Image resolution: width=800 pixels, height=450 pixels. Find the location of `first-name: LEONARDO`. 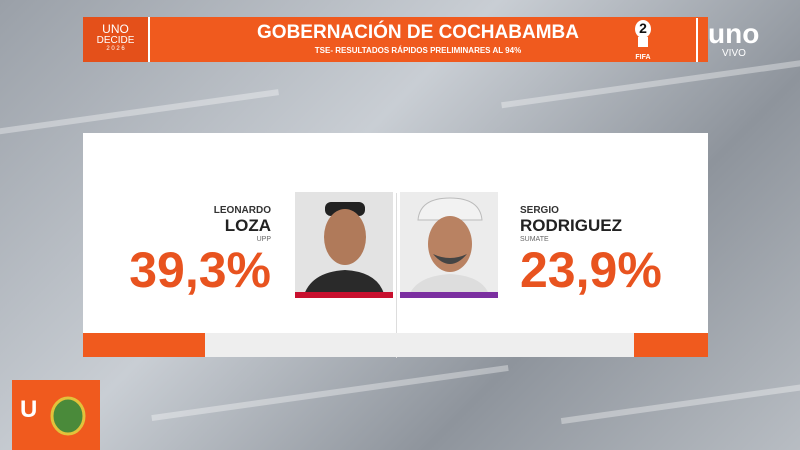

first-name: LEONARDO is located at coordinates (242, 210).